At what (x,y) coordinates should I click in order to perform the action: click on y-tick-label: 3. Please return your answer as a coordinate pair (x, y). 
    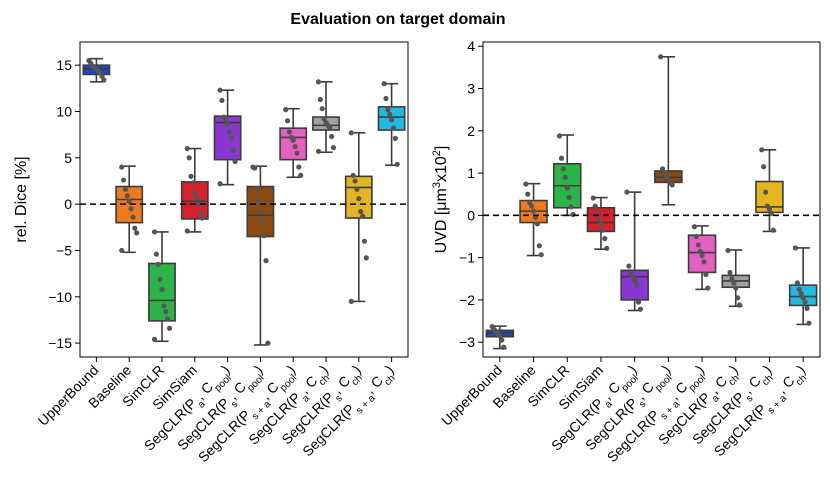
    Looking at the image, I should click on (471, 89).